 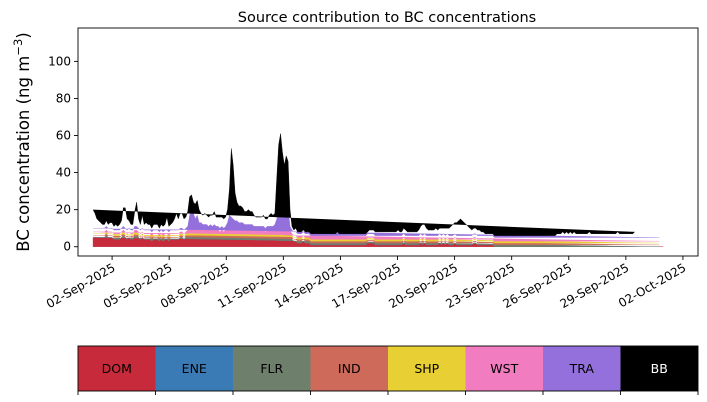 I want to click on y-tick-label: 0, so click(x=67, y=247).